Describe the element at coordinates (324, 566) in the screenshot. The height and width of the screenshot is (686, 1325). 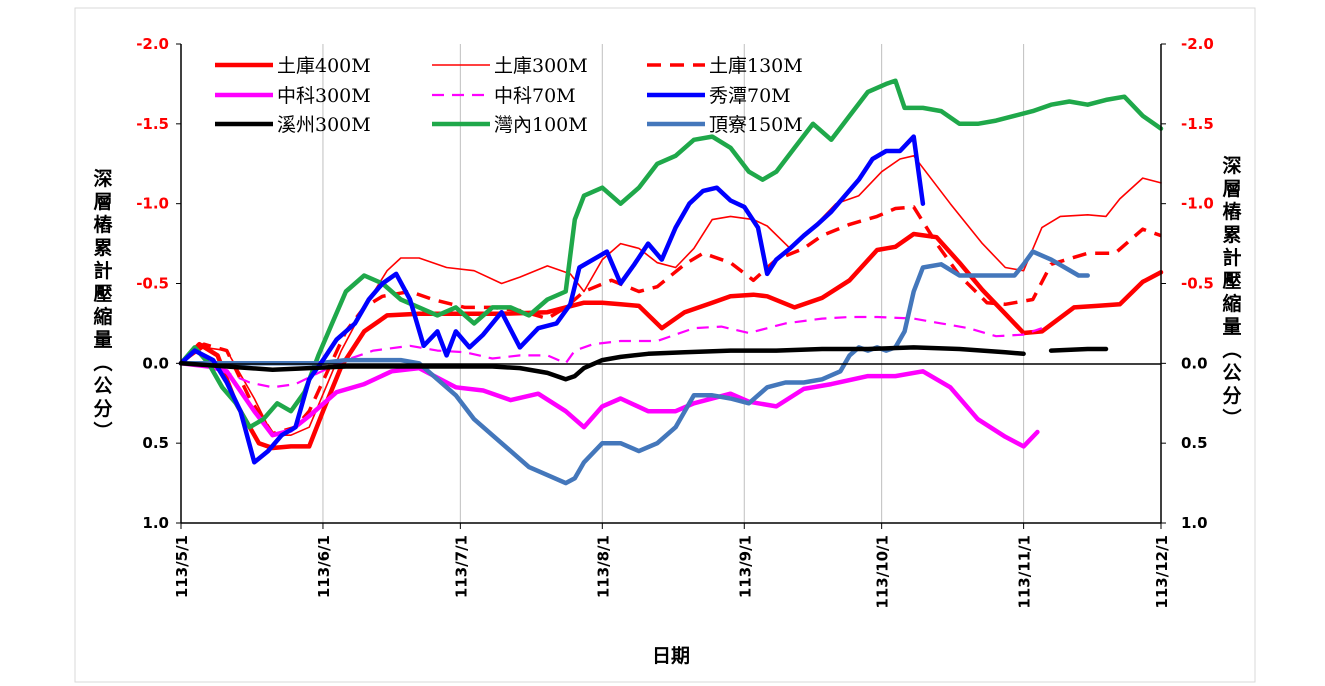
I see `x-tick-label: 113/6/1` at that location.